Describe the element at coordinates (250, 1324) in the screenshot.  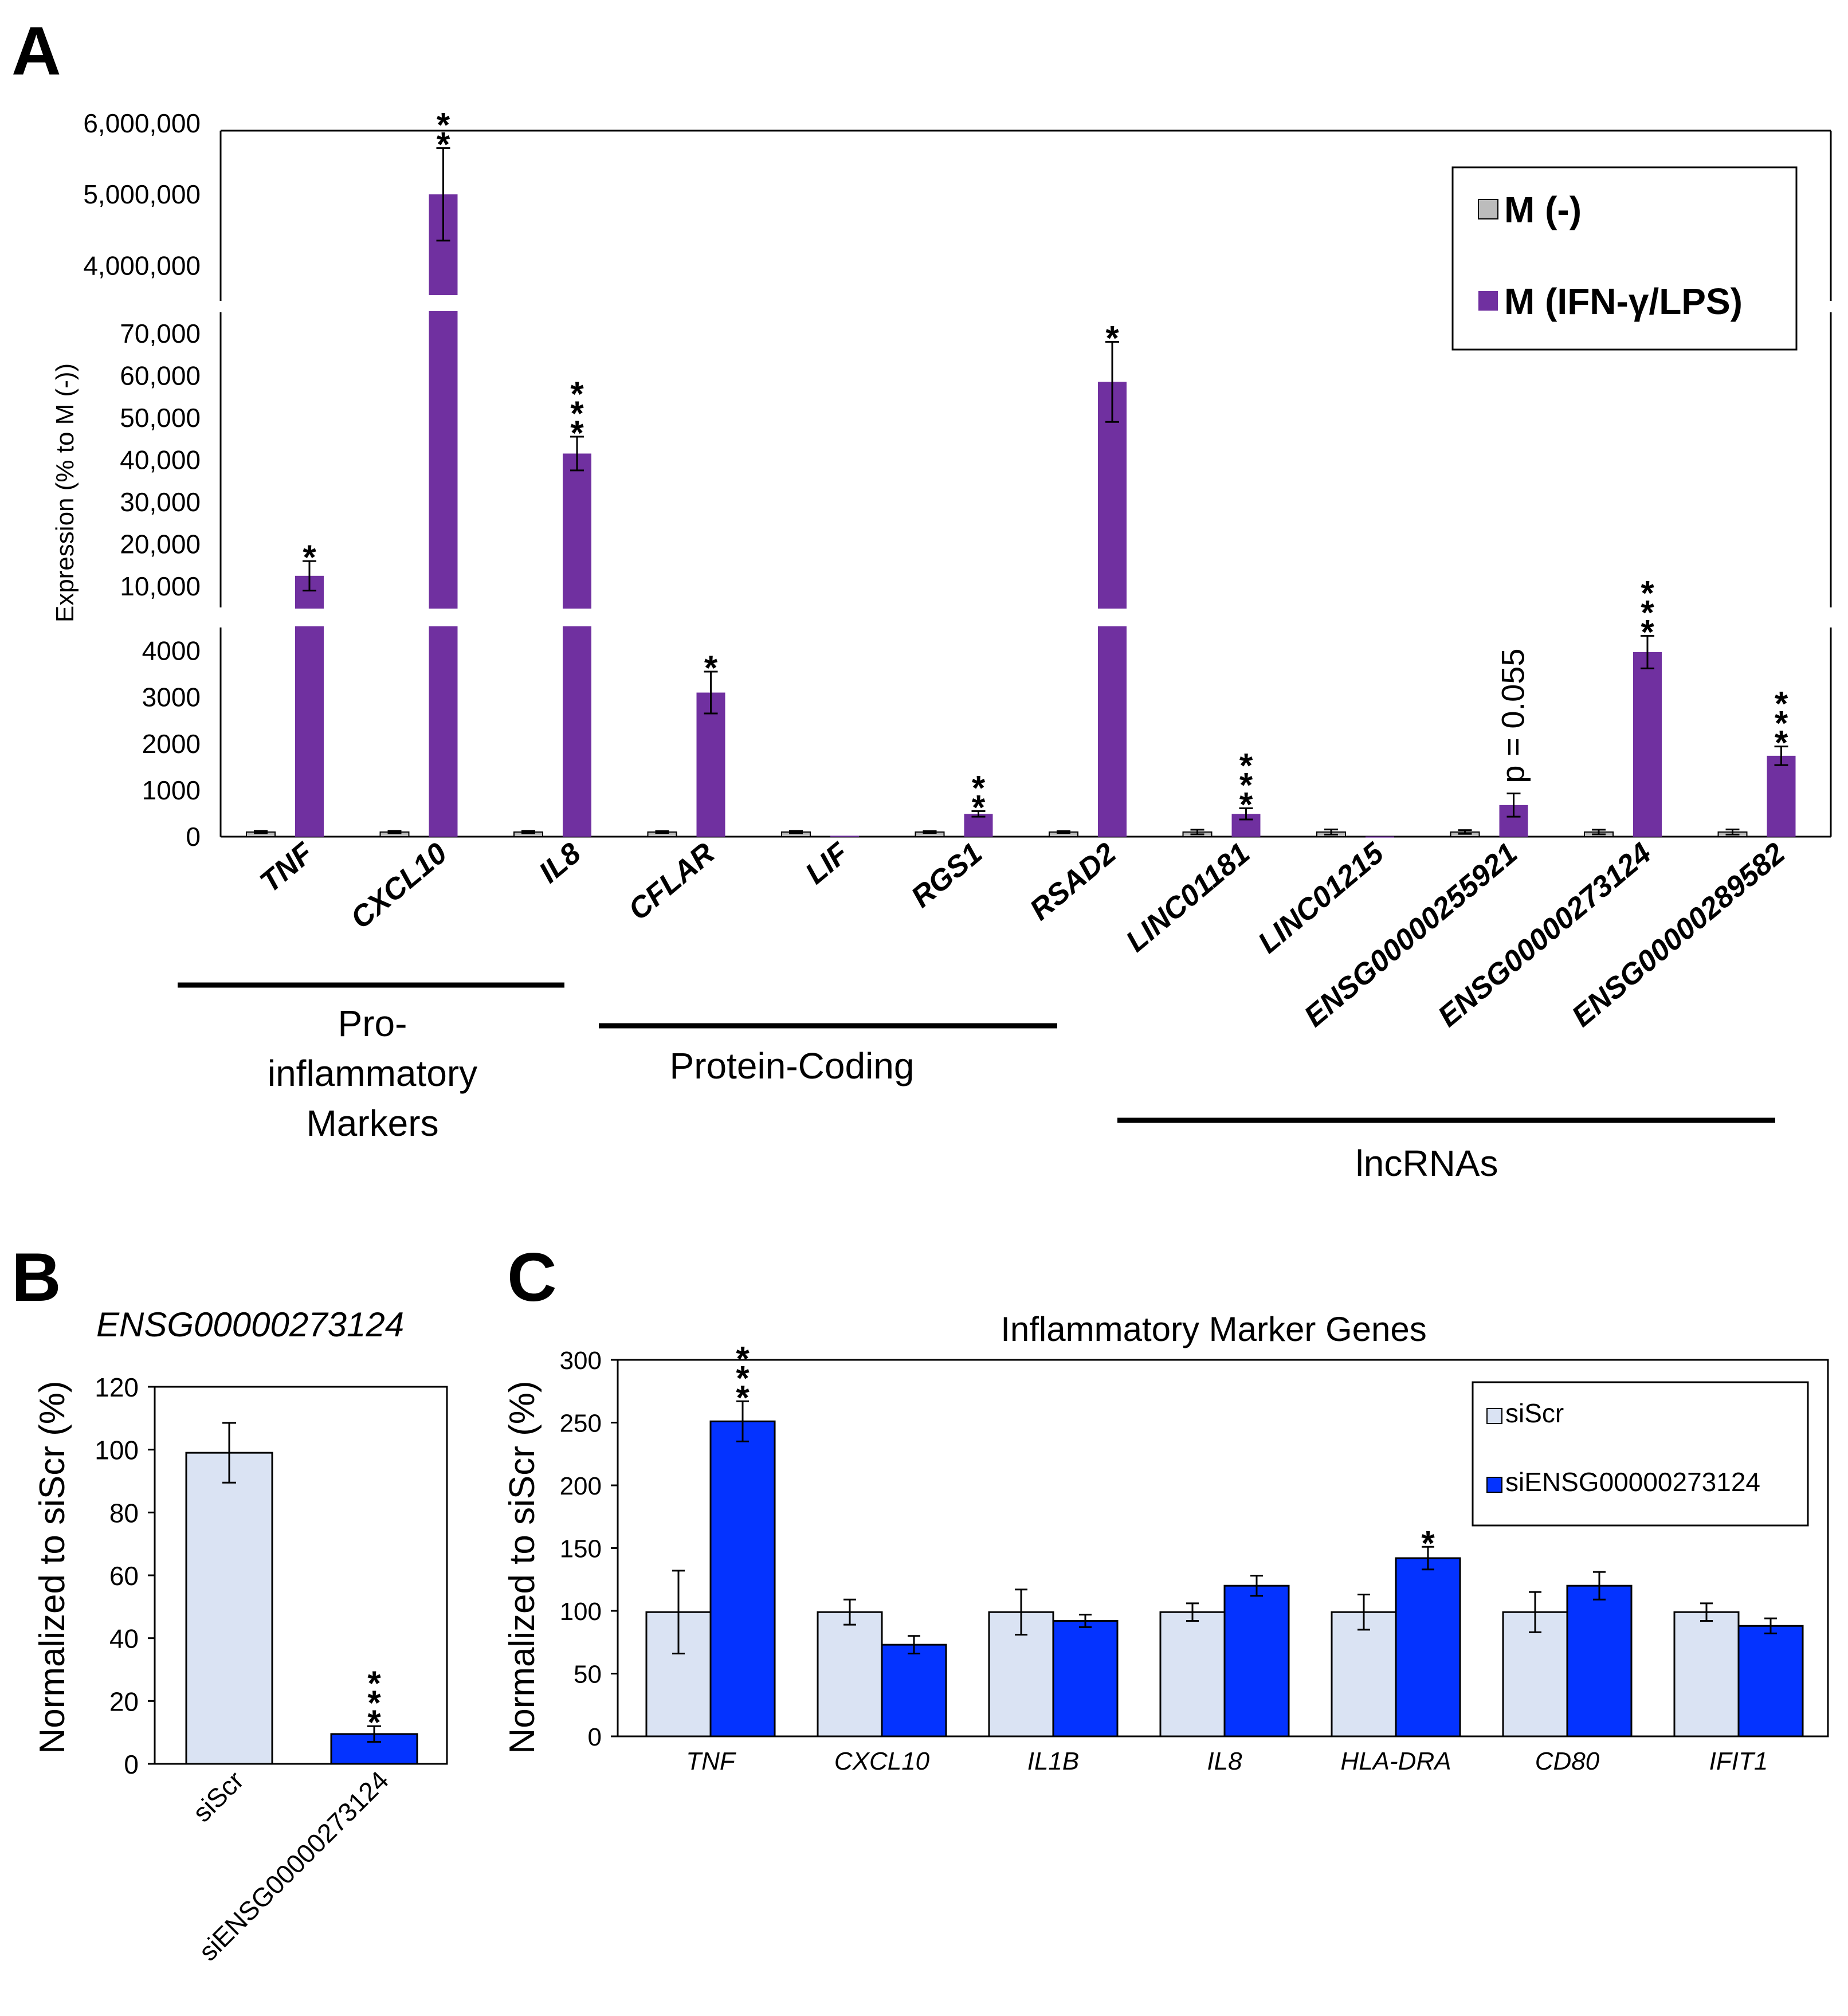
I see `panel-b-title: ENSG00000273124` at that location.